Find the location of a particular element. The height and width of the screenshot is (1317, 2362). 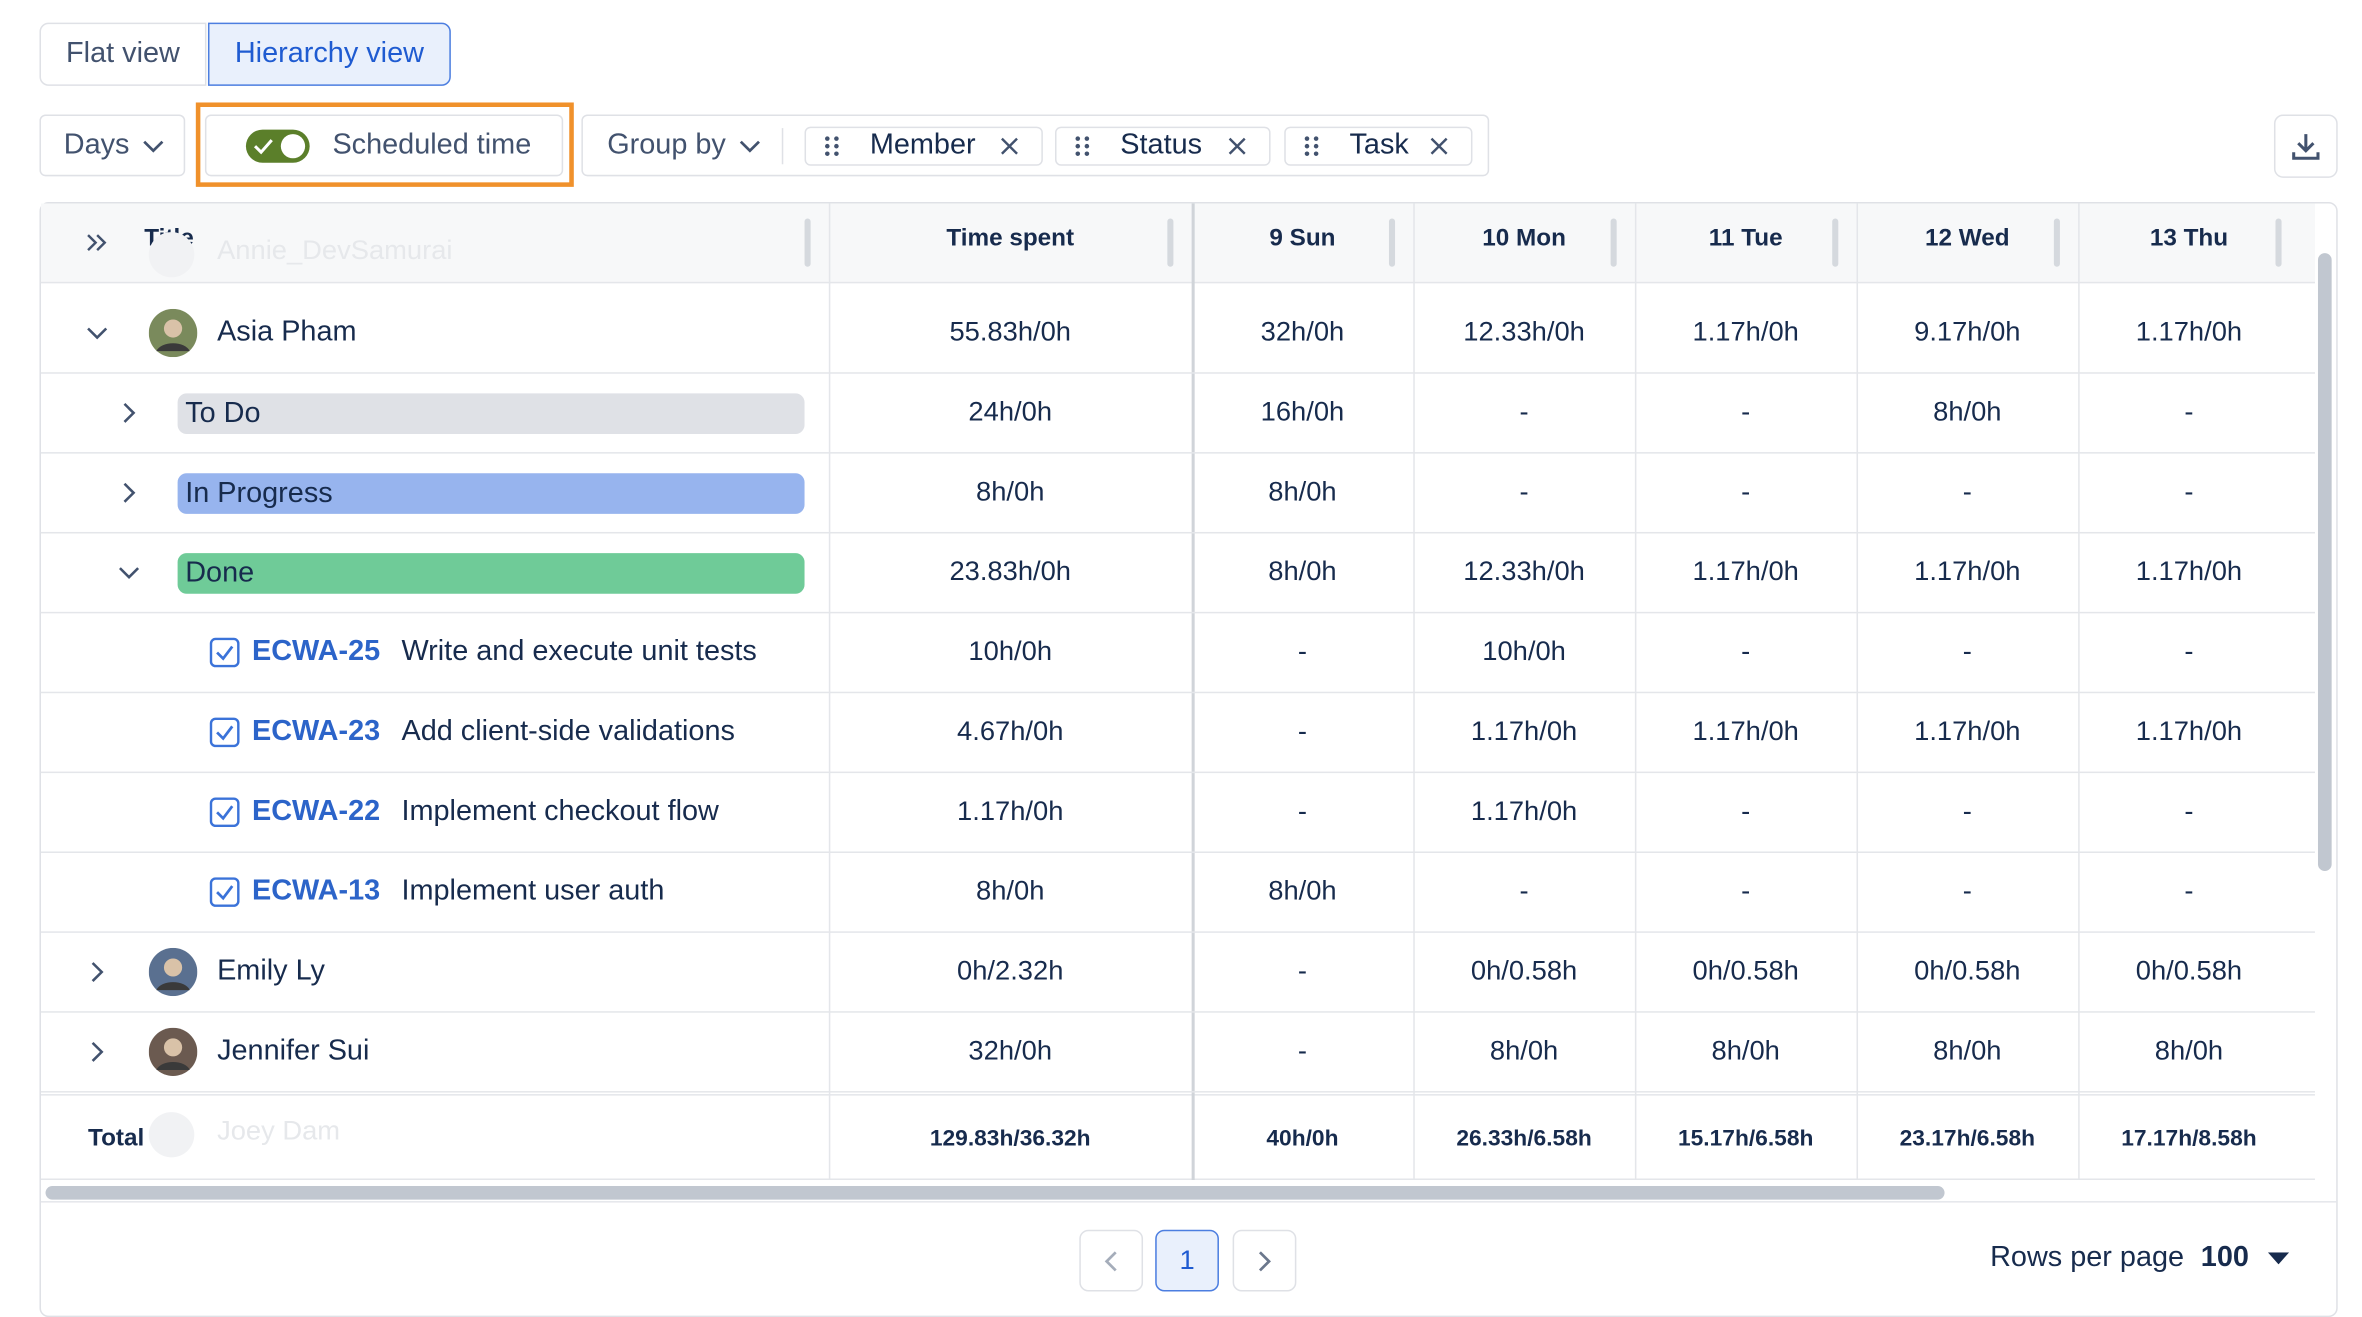

task-title: ECWA-25 Write and execute unit tests is located at coordinates (504, 652).